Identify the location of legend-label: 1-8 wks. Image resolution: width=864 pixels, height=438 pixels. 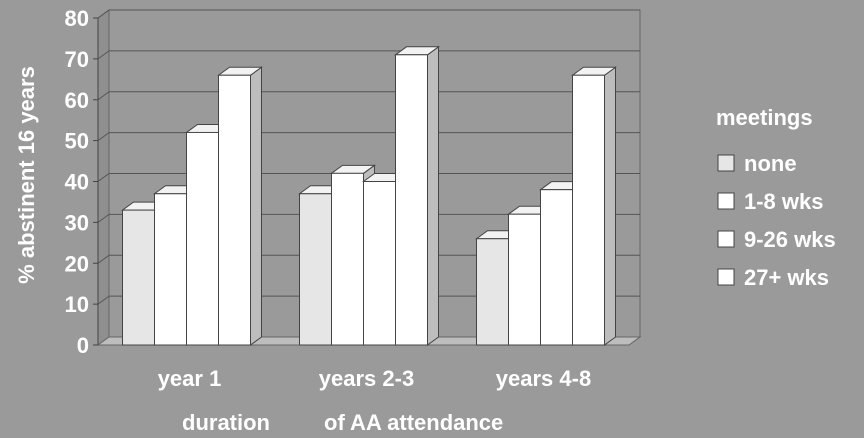
(784, 201).